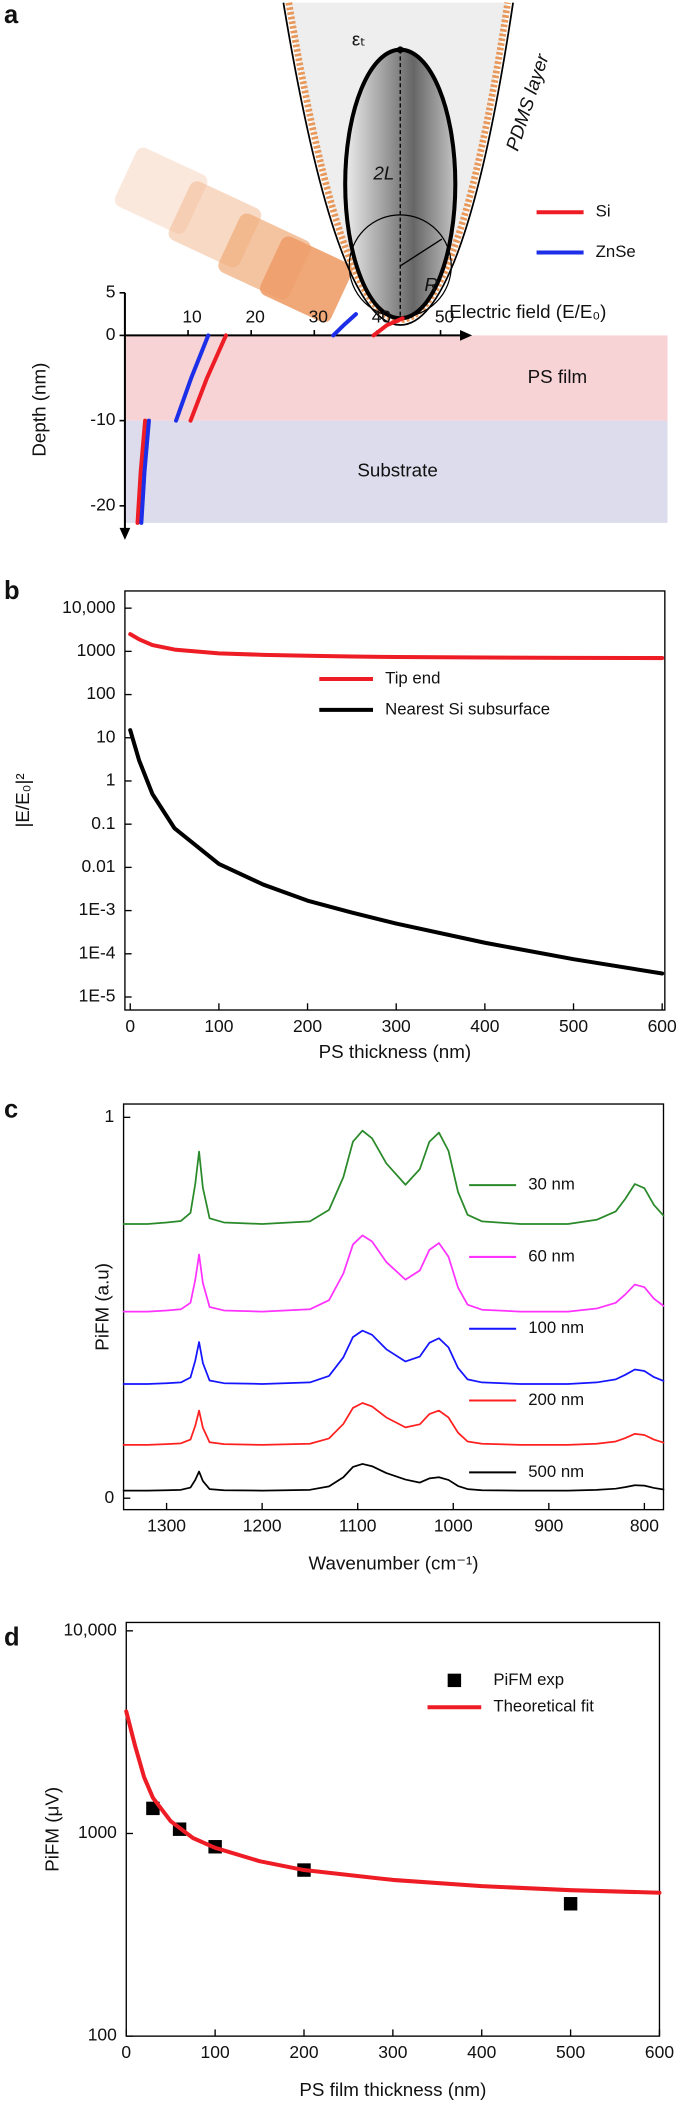 The width and height of the screenshot is (685, 2110). Describe the element at coordinates (394, 1563) in the screenshot. I see `x-axis-label: Wavenumber (cm⁻¹)` at that location.